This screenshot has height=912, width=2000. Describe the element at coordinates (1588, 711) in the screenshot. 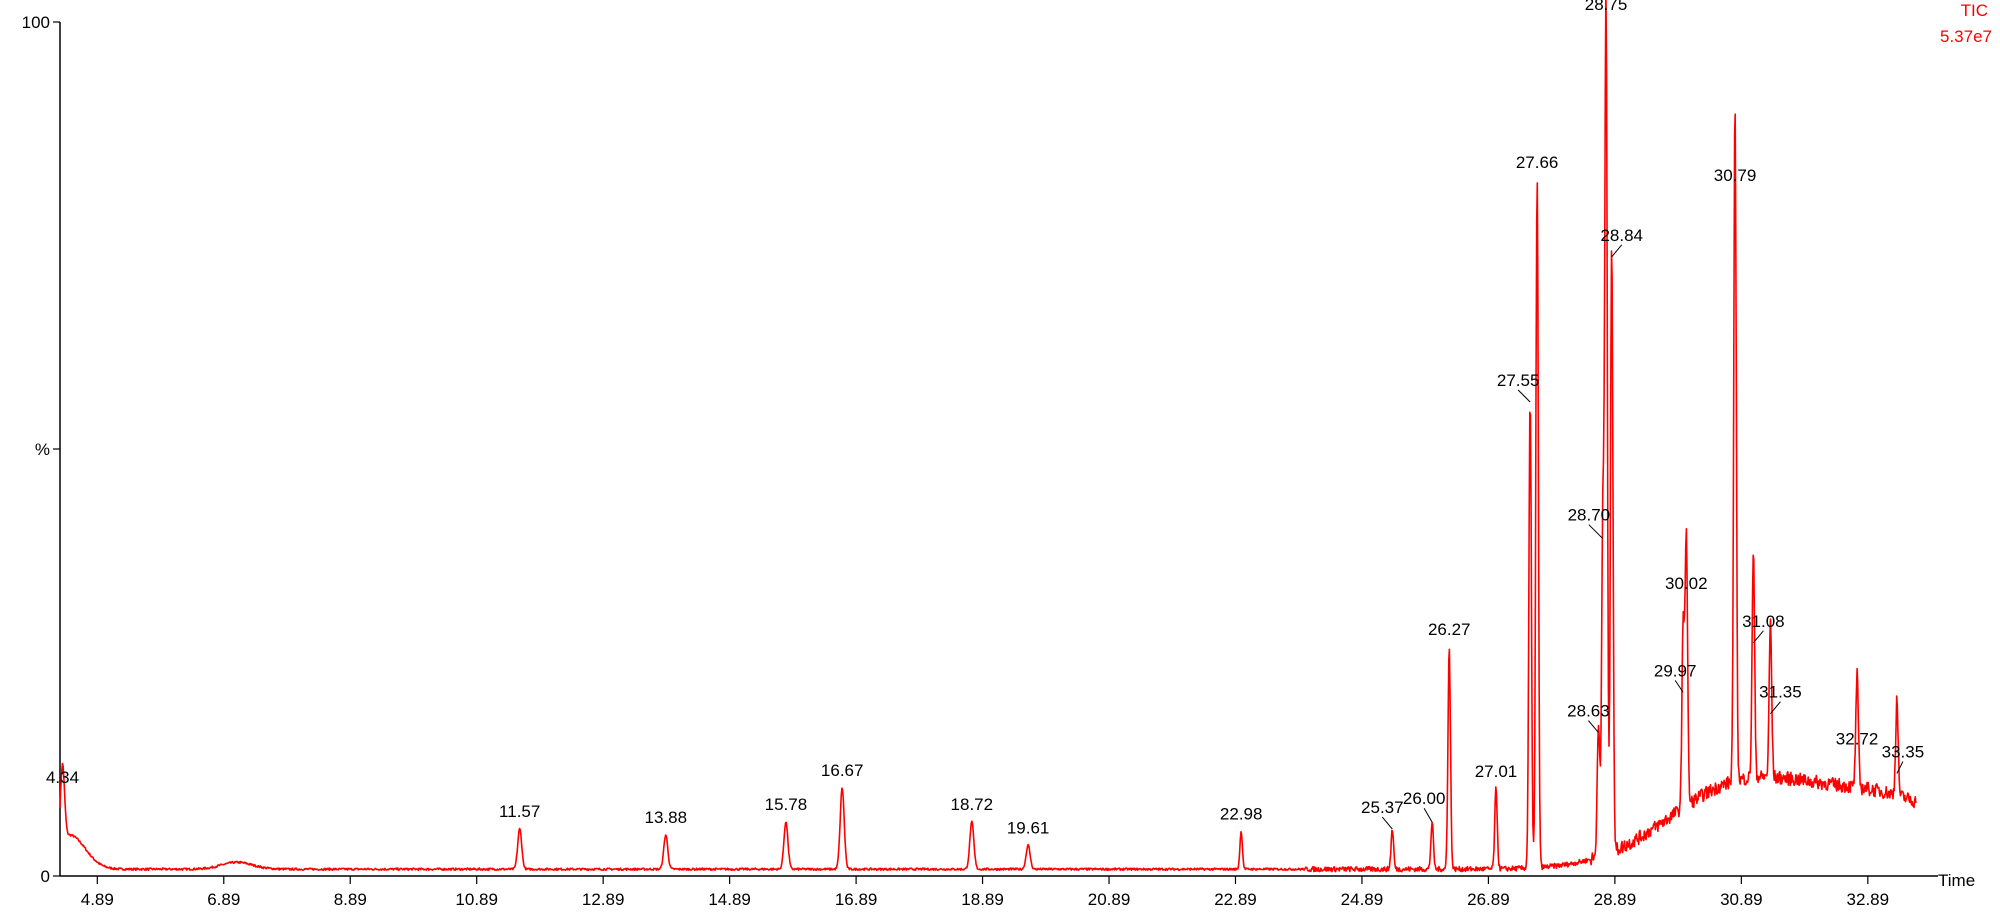

I see `peak-label: 28.63` at that location.